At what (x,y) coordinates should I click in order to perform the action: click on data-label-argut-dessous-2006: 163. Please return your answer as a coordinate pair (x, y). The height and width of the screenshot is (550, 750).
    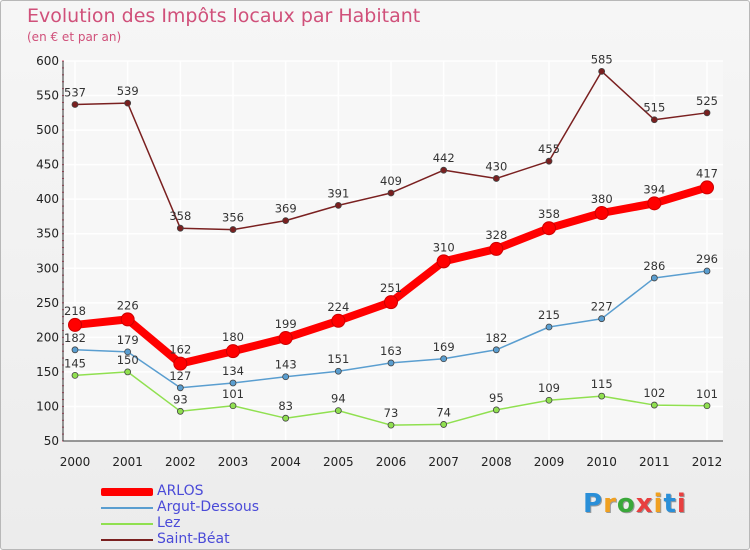
    Looking at the image, I should click on (391, 351).